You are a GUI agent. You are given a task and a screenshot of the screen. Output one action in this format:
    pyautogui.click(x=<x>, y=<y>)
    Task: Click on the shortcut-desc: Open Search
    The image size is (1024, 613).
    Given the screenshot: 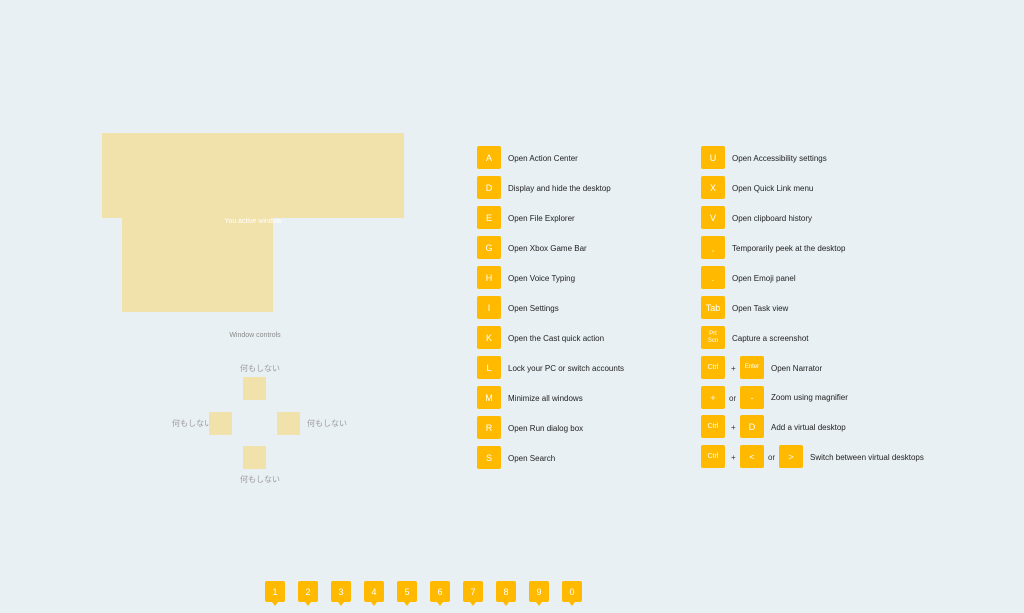 What is the action you would take?
    pyautogui.click(x=532, y=458)
    